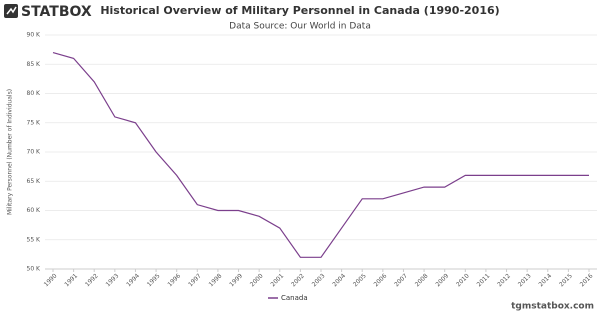  I want to click on x-tick-label: 2010, so click(463, 280).